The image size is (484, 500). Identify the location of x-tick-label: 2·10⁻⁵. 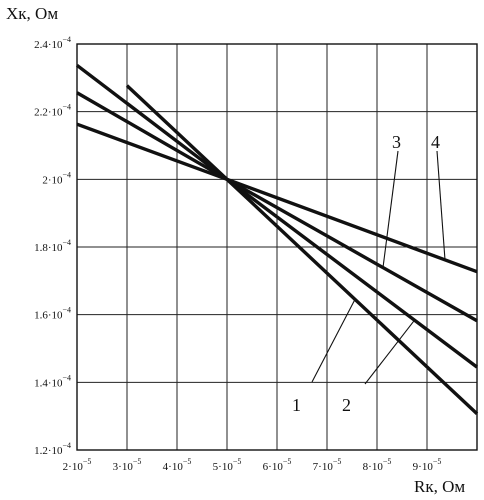
(77, 465).